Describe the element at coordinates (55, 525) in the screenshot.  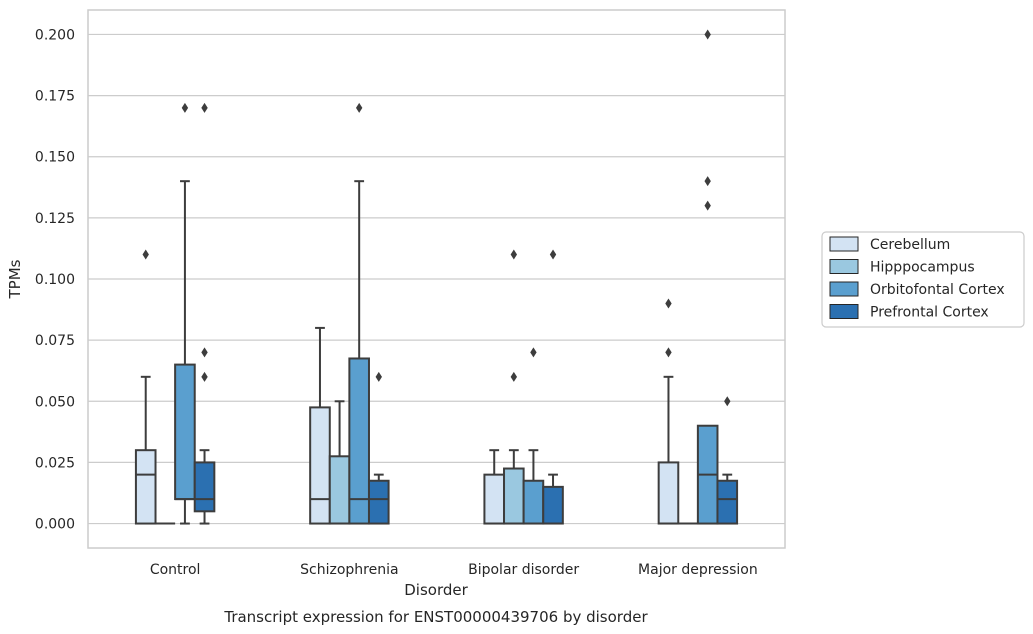
I see `y-tick-label: 0.000` at that location.